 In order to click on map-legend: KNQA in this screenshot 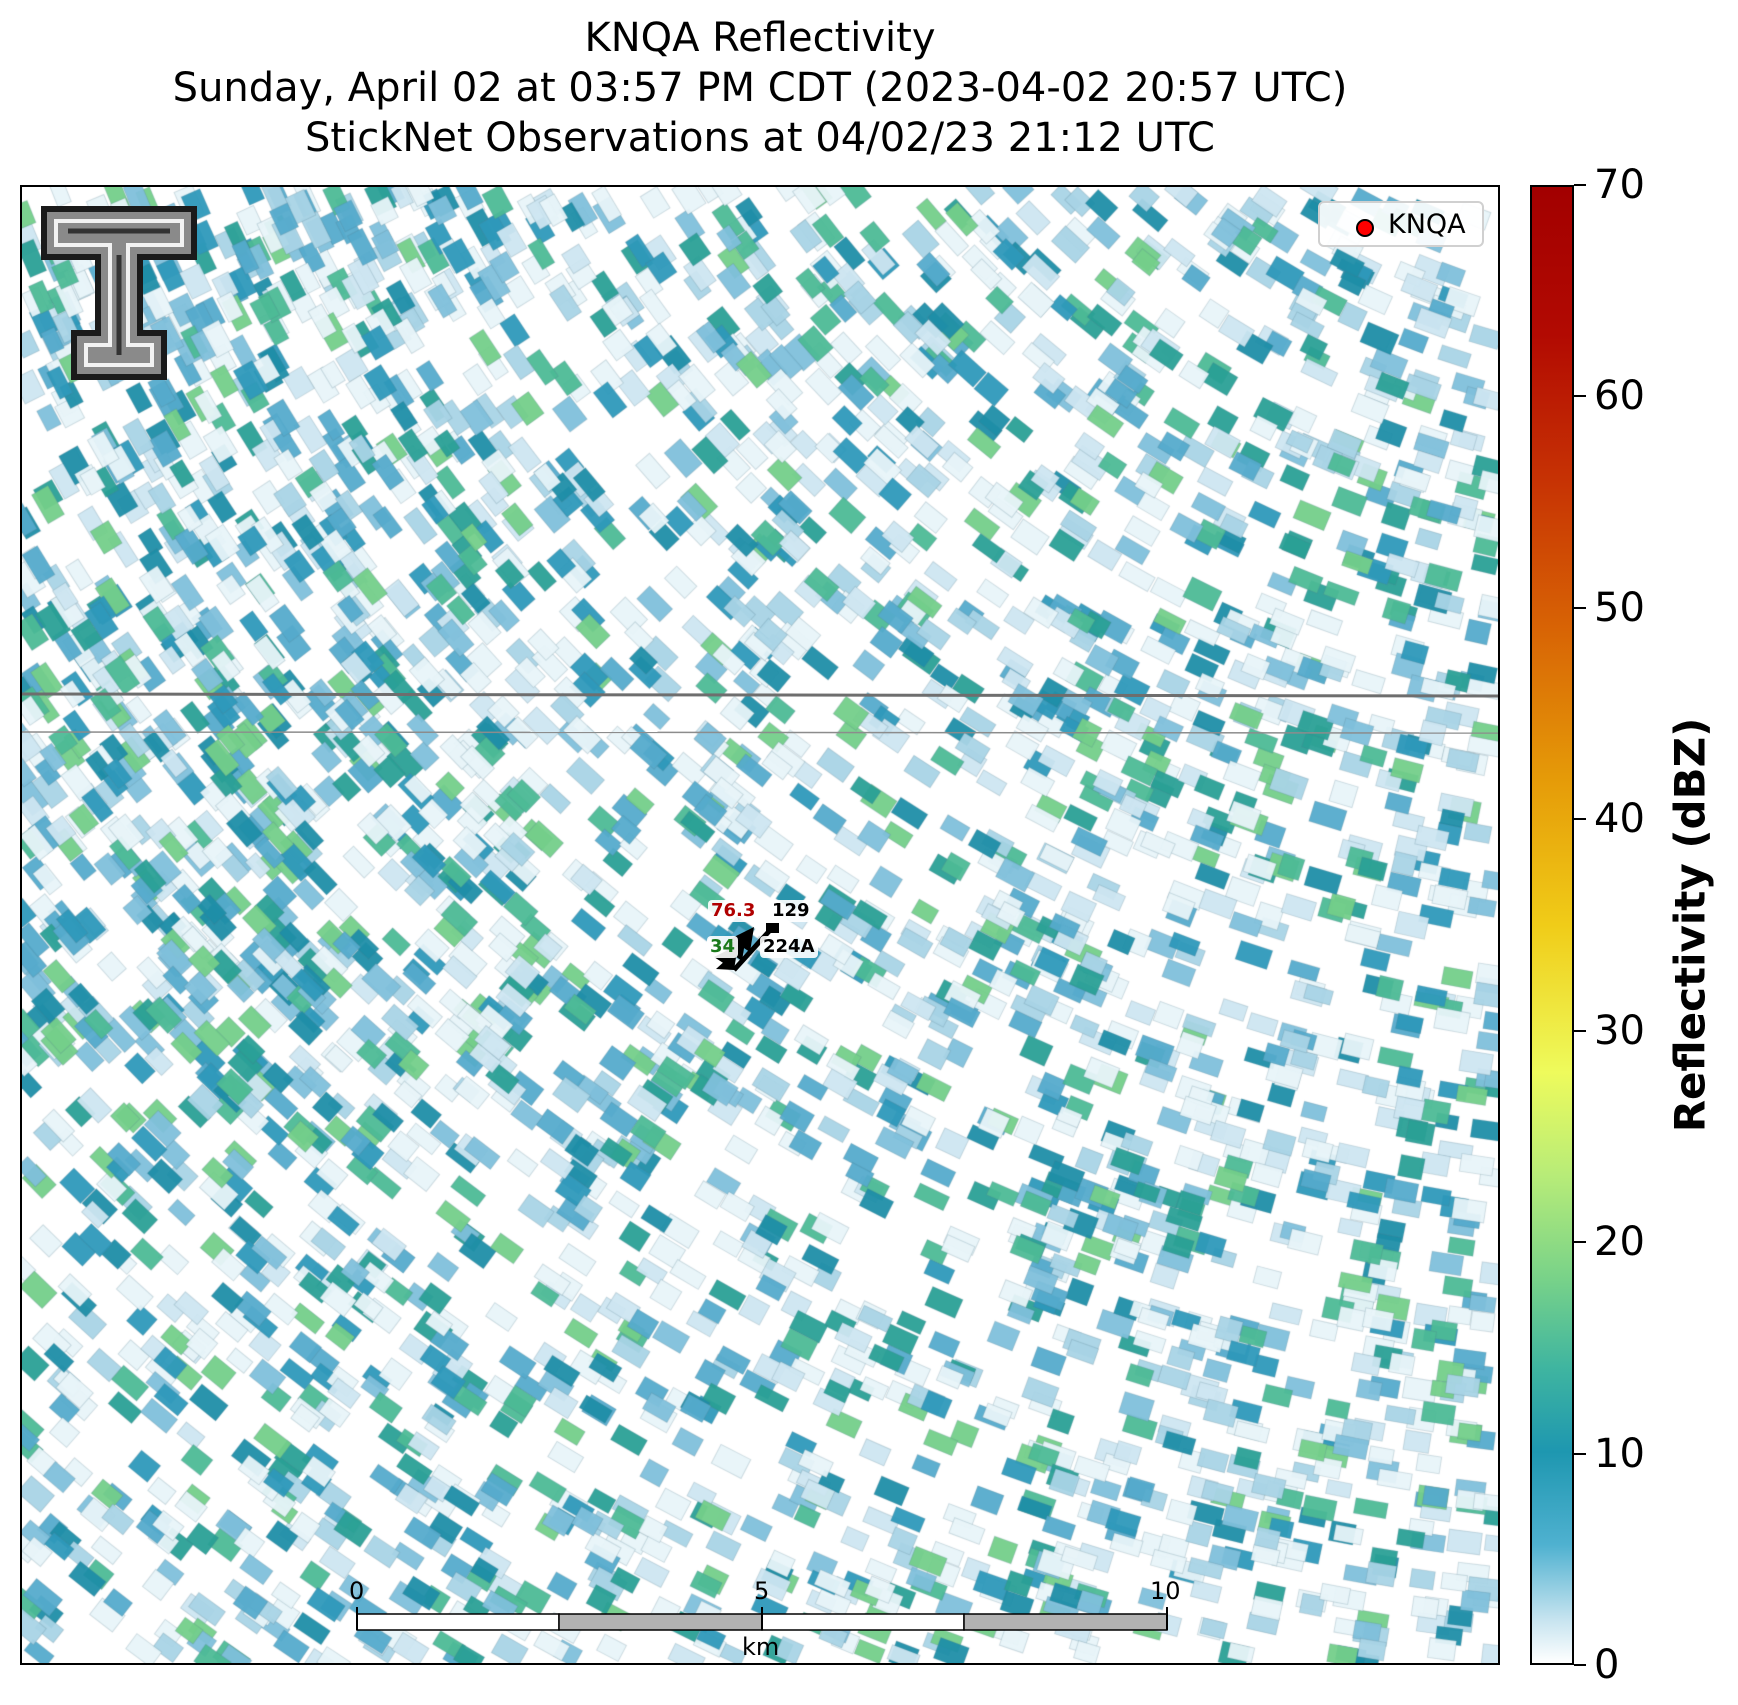, I will do `click(1401, 224)`.